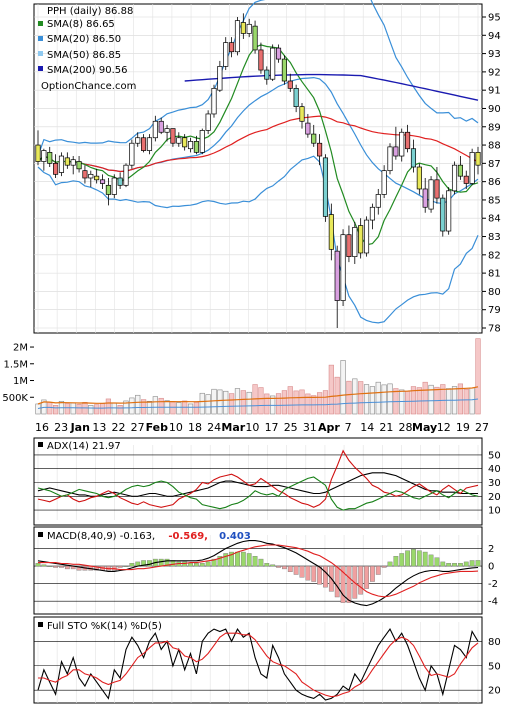 This screenshot has height=706, width=526. I want to click on date-tick-label: 7, so click(348, 427).